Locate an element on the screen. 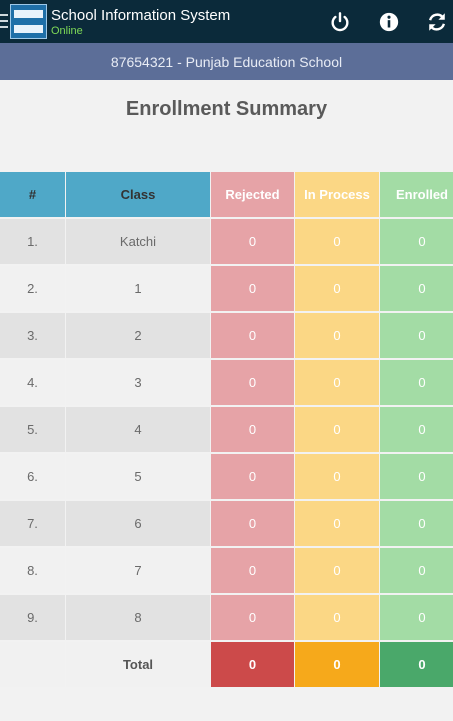  row-number: 4. is located at coordinates (32, 382).